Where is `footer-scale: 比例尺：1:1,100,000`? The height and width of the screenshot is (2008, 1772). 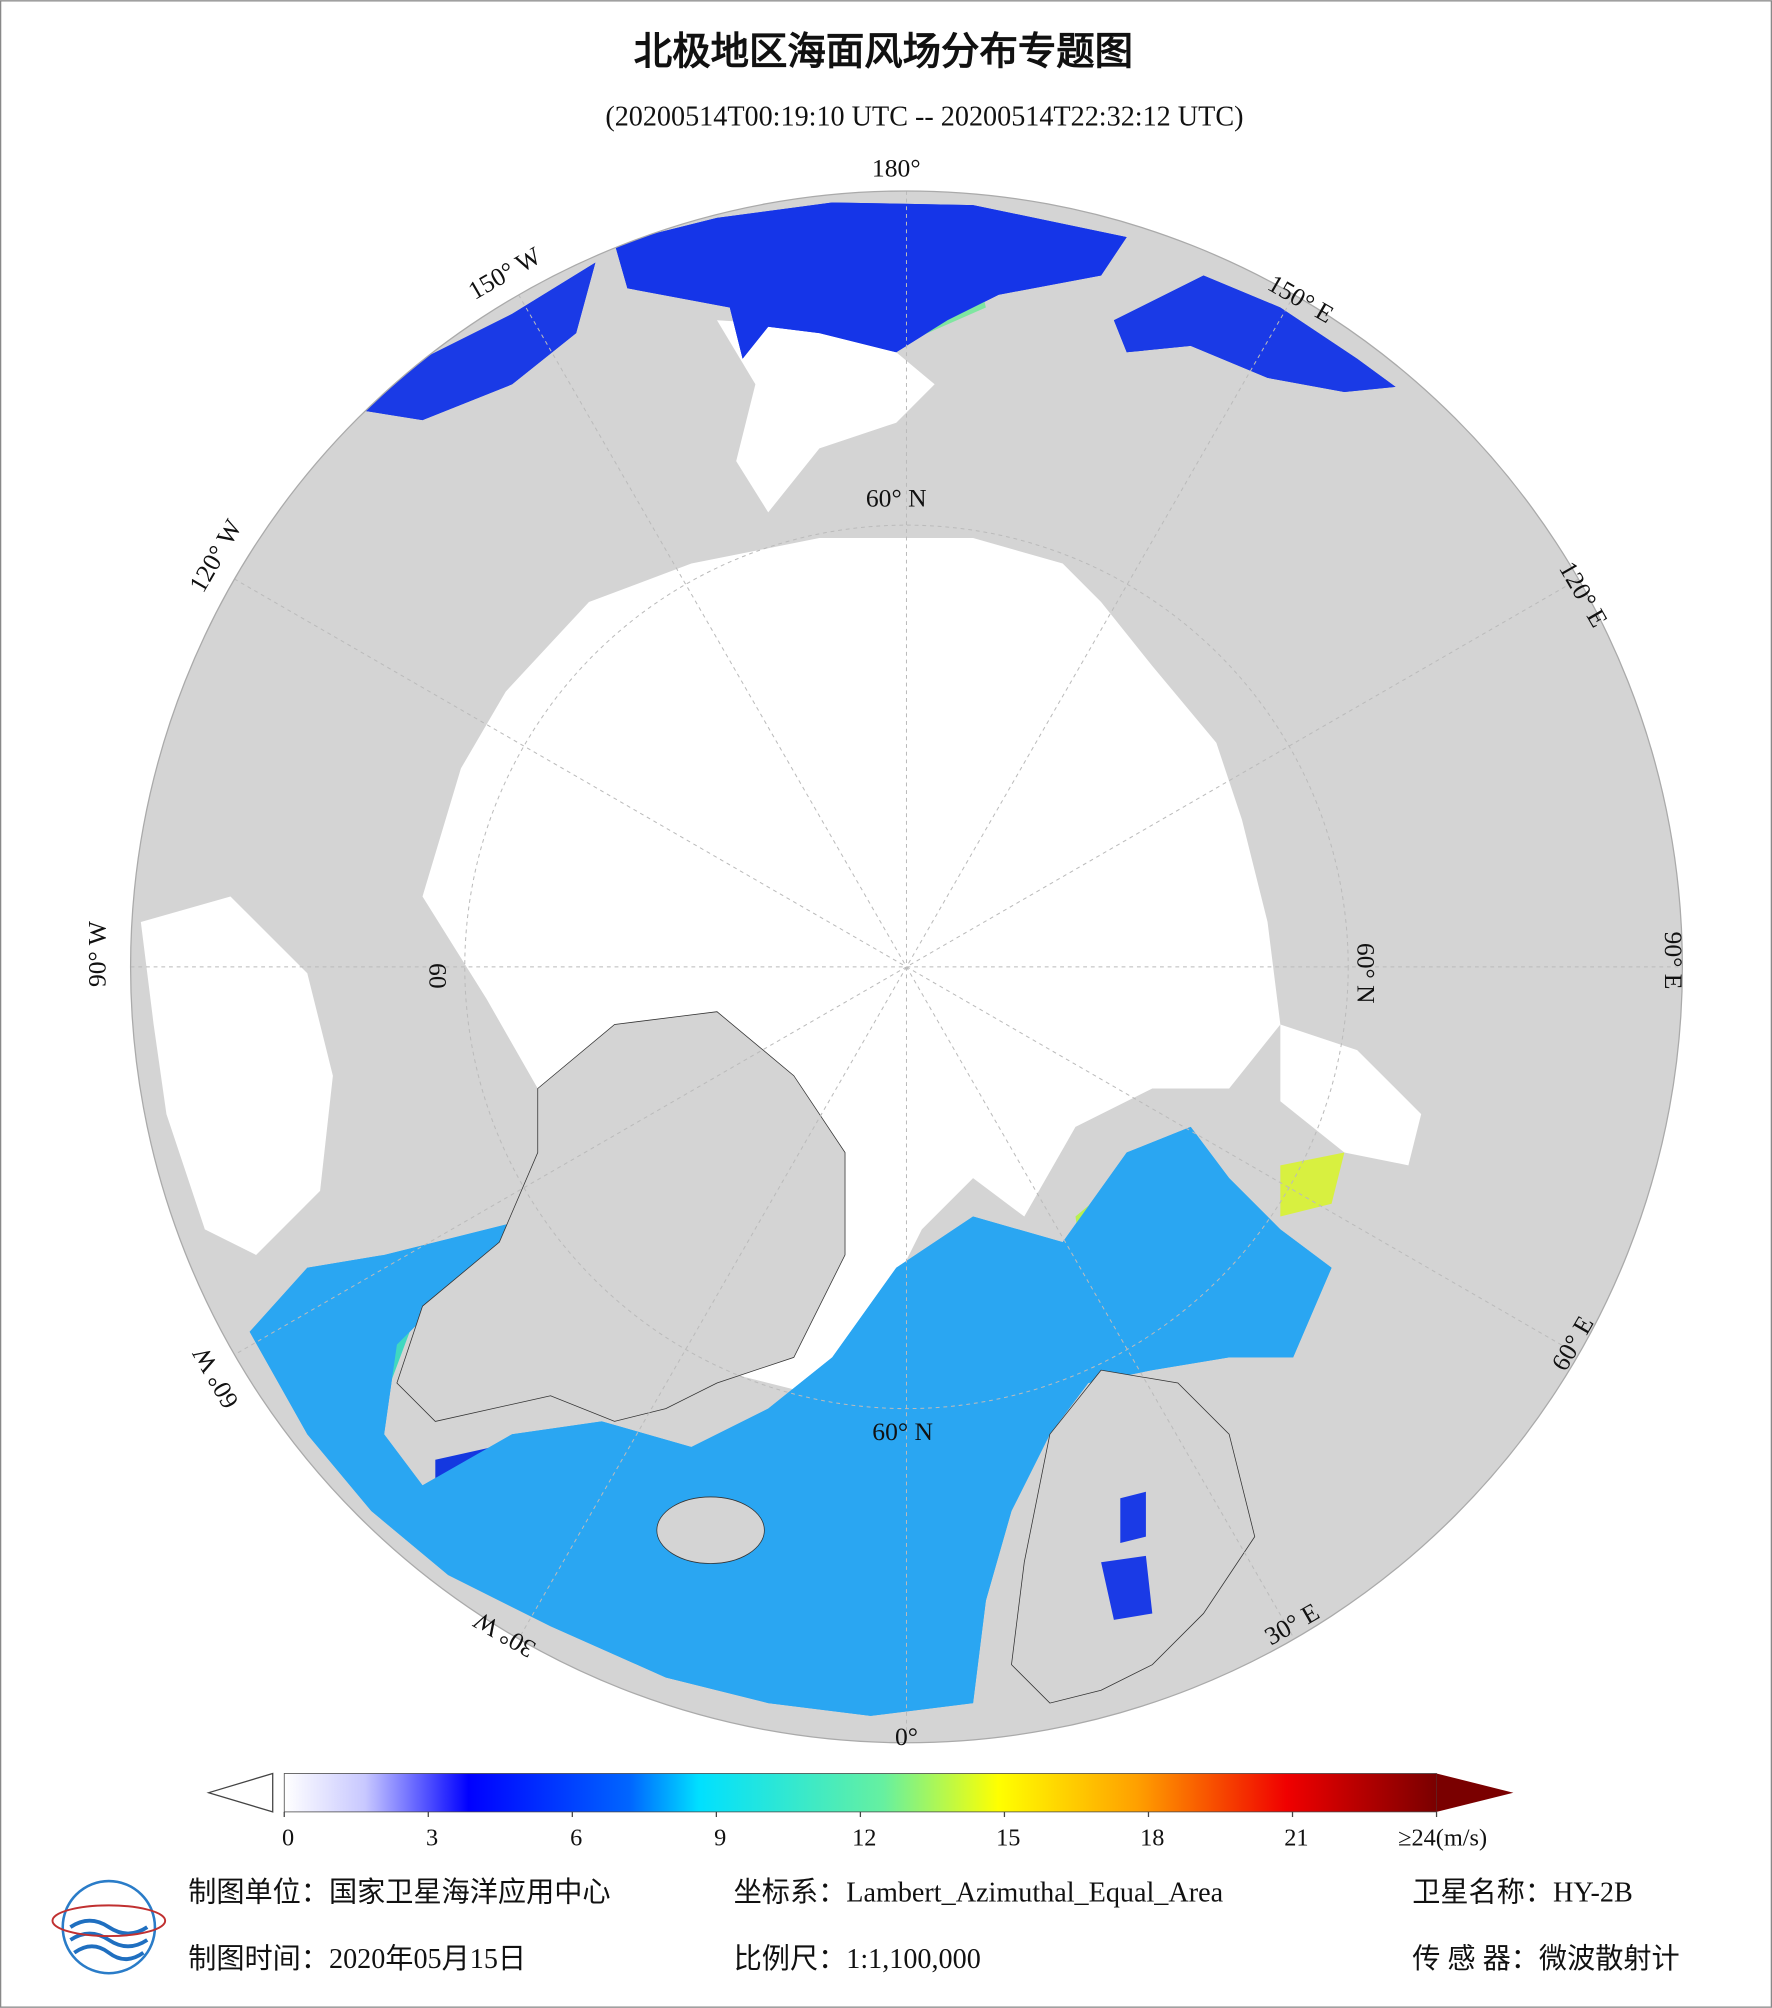
footer-scale: 比例尺：1:1,100,000 is located at coordinates (857, 1959).